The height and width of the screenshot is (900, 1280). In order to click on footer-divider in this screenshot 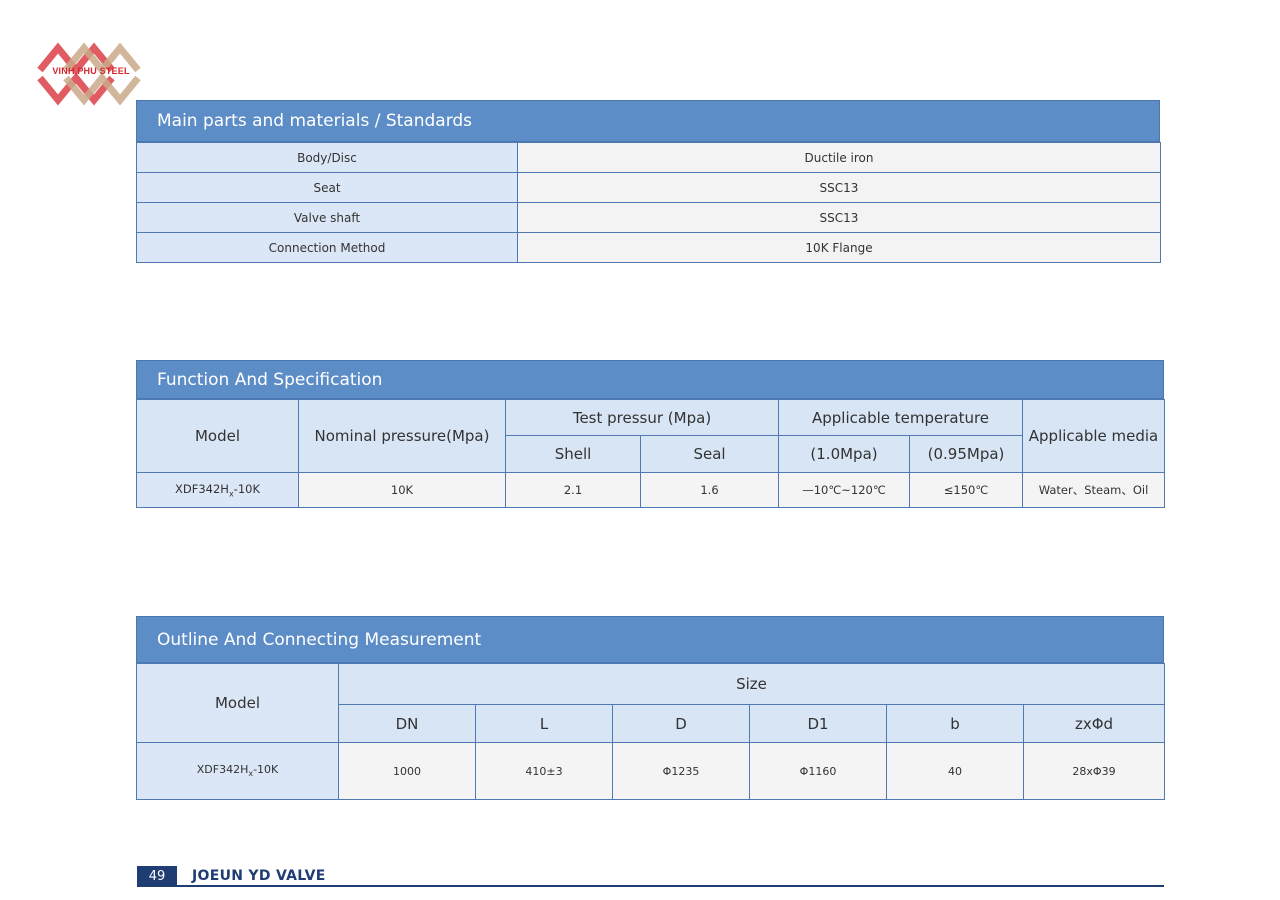, I will do `click(650, 886)`.